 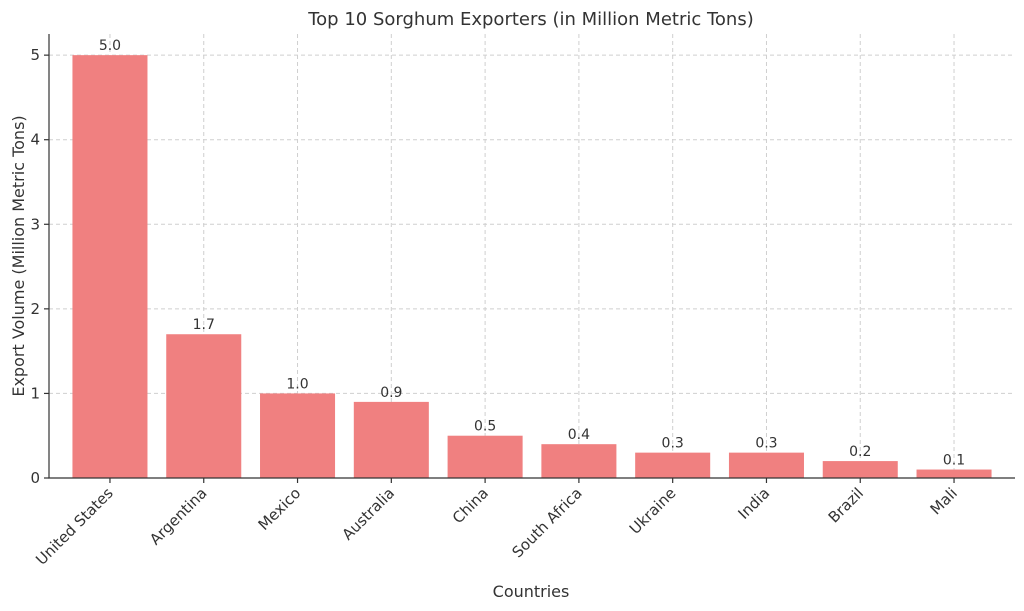 I want to click on data-label: 0.5, so click(x=485, y=427).